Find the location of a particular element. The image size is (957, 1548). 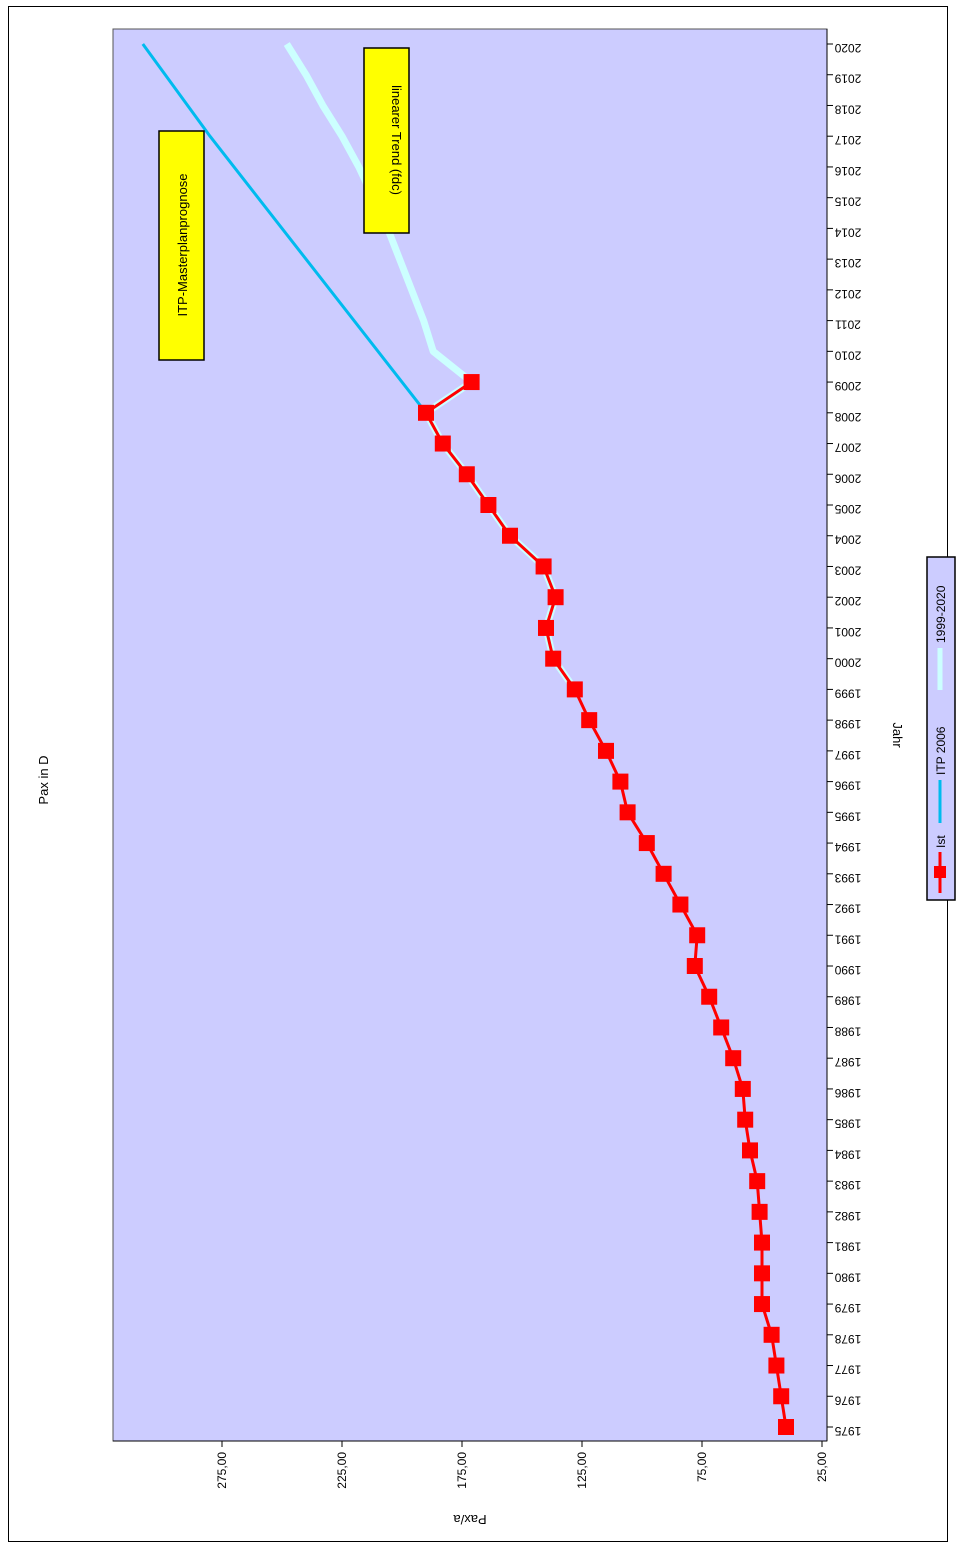

x-tick-label: 1987 is located at coordinates (847, 1062).